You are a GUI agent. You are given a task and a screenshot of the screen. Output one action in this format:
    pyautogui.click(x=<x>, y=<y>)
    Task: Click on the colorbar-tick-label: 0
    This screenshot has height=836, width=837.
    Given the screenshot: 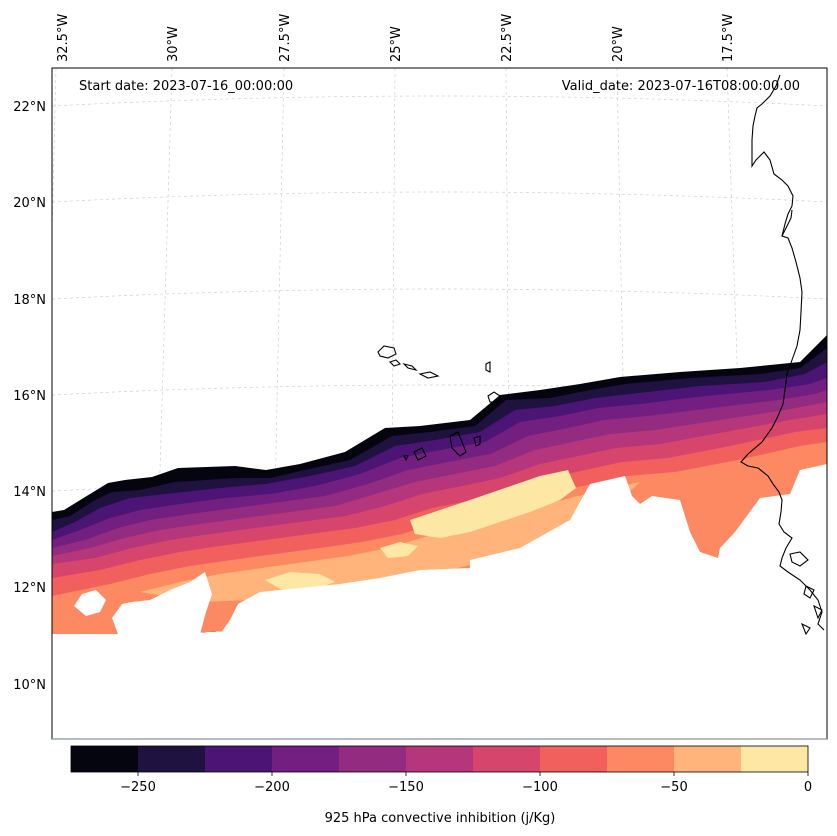 What is the action you would take?
    pyautogui.click(x=808, y=787)
    